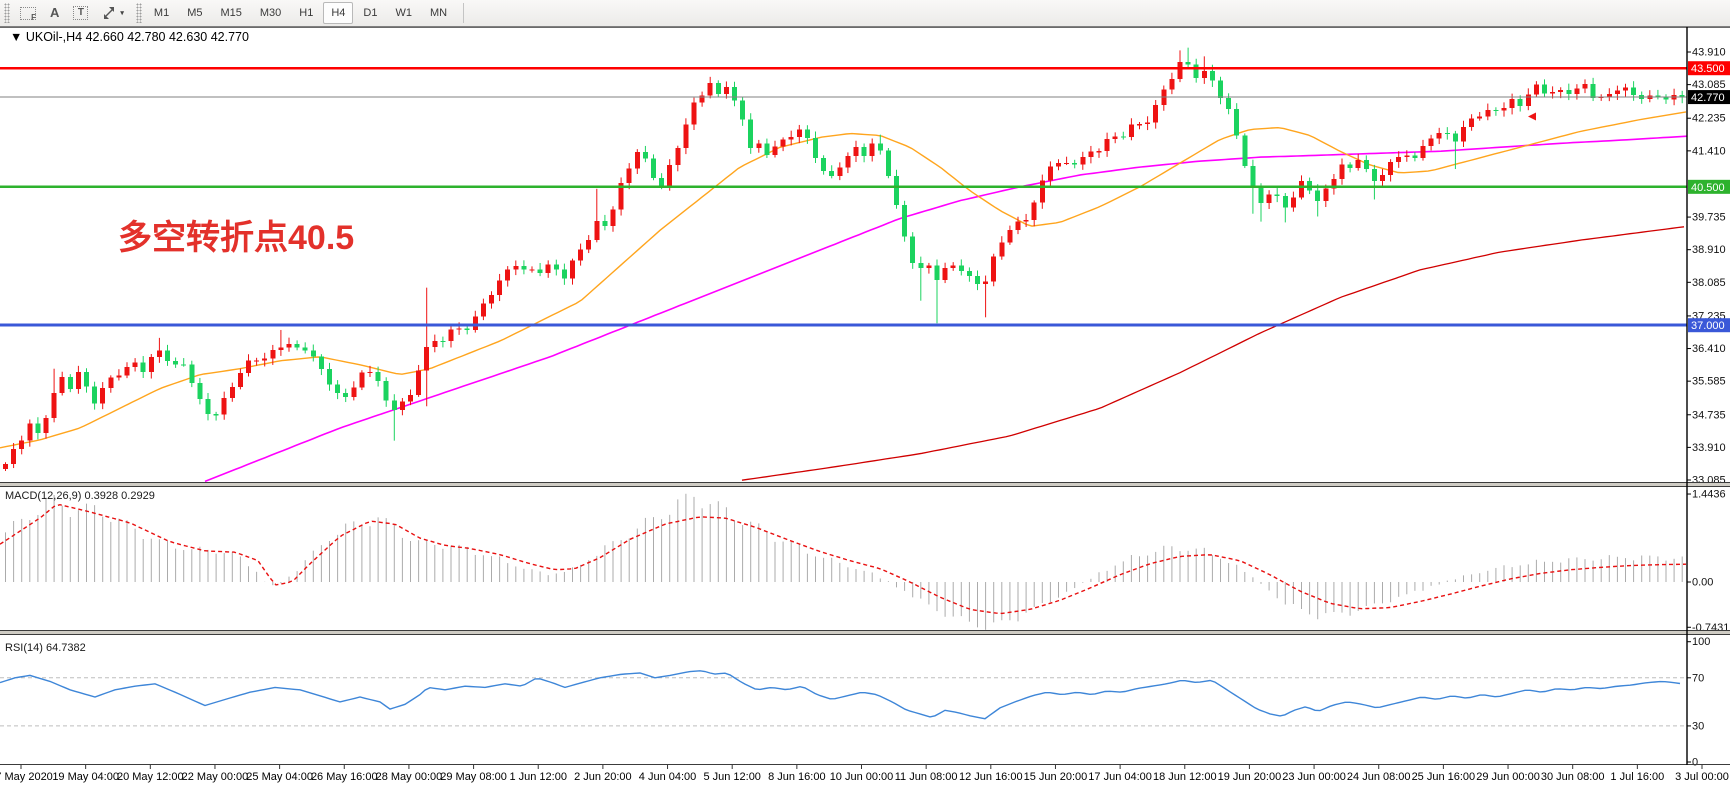  Describe the element at coordinates (1314, 777) in the screenshot. I see `time-axis-label: 23 Jun 00:00` at that location.